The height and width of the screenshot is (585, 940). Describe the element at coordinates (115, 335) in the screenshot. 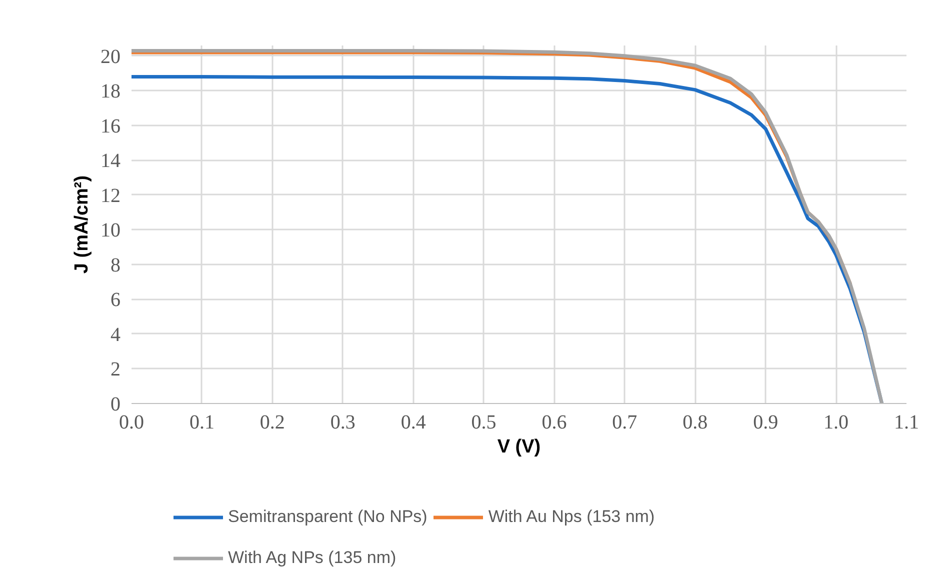

I see `y-tick-label: 4` at that location.